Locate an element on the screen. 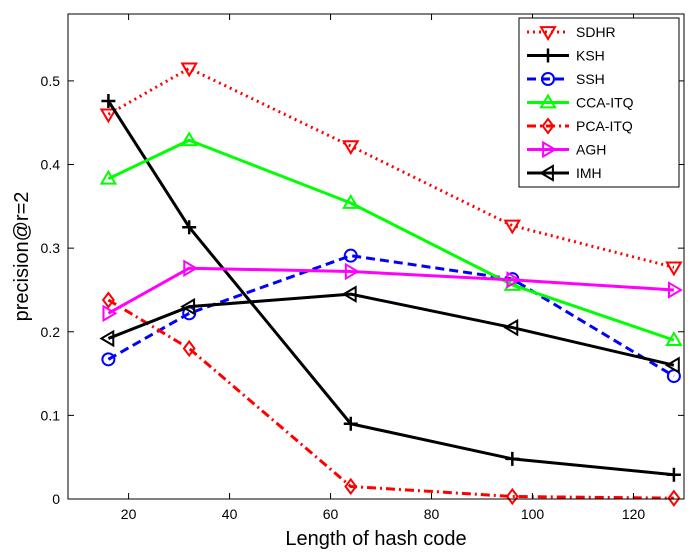 The image size is (692, 554). legend-item-cca-itq: CCA-ITQ is located at coordinates (580, 102).